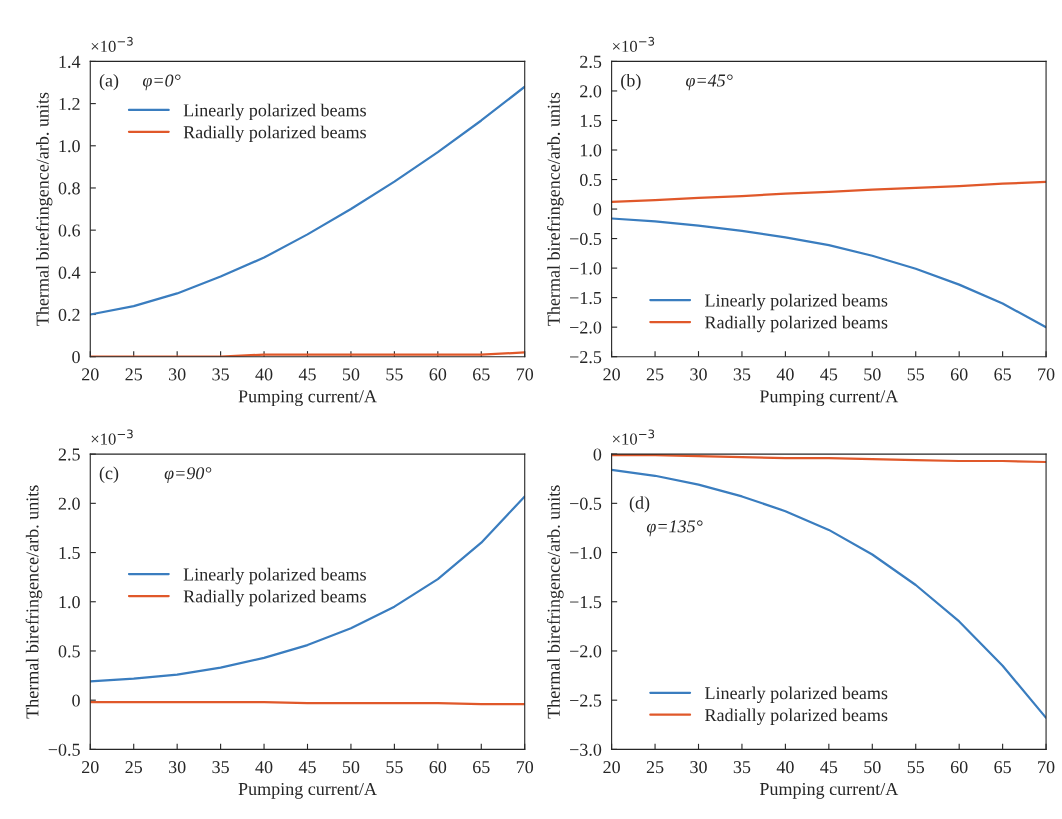 This screenshot has height=819, width=1062. What do you see at coordinates (586, 749) in the screenshot?
I see `y-tick-label: −3.0` at bounding box center [586, 749].